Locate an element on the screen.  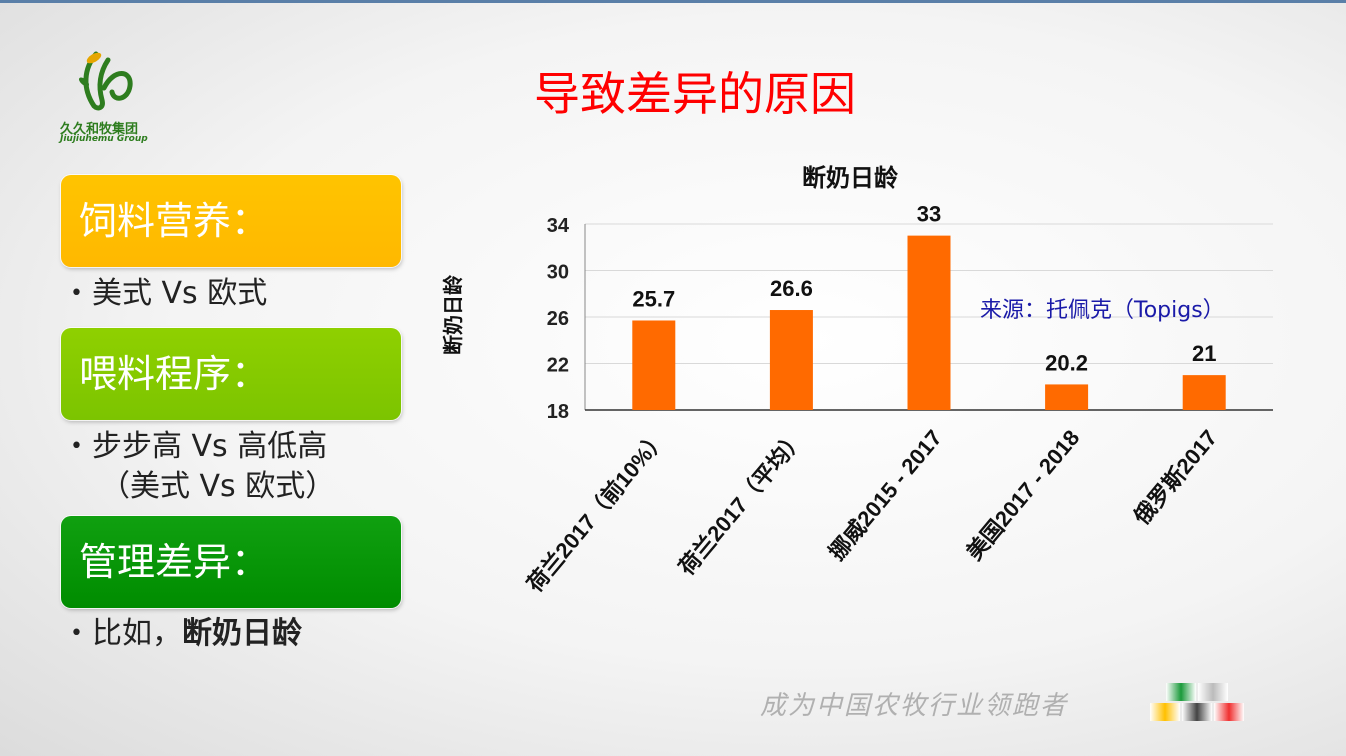
data-label: 33 is located at coordinates (929, 214).